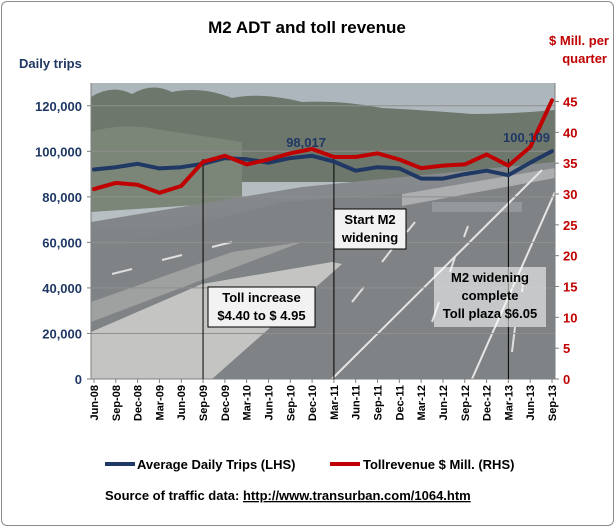 This screenshot has height=527, width=615. What do you see at coordinates (444, 402) in the screenshot?
I see `x-tick-label: Jun-12` at bounding box center [444, 402].